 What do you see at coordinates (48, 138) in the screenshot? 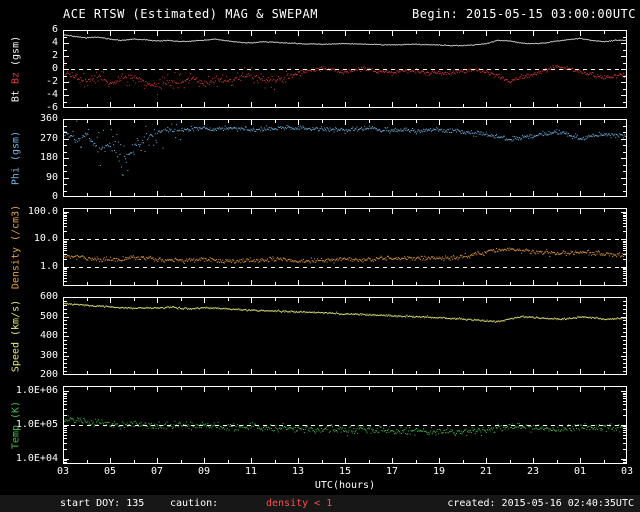
I see `y-tick-label-phi: 270` at bounding box center [48, 138].